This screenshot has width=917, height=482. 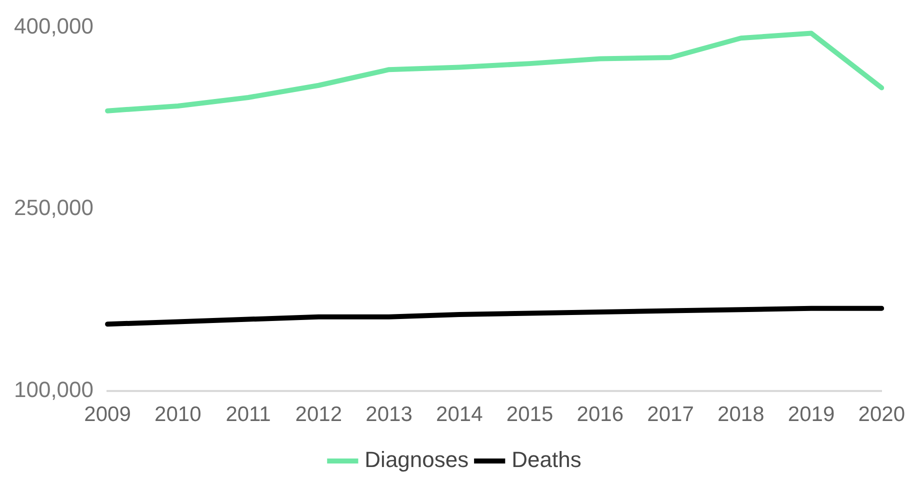 I want to click on y-tick-label: 250,000, so click(x=54, y=207).